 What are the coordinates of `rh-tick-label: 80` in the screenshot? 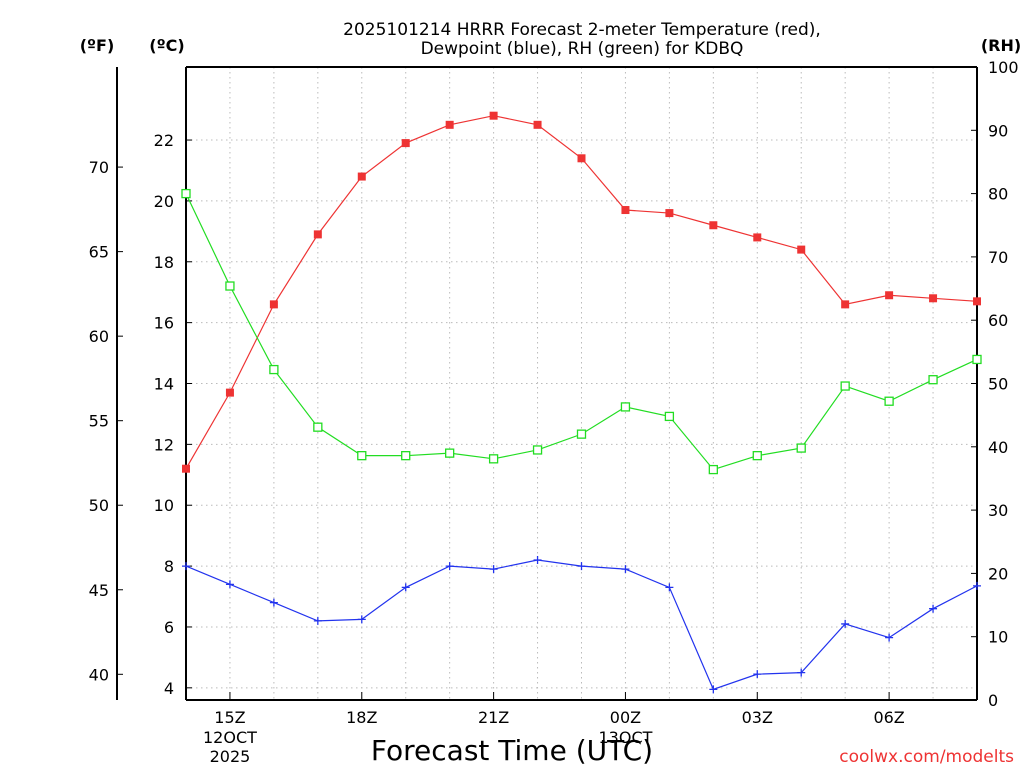 It's located at (998, 194).